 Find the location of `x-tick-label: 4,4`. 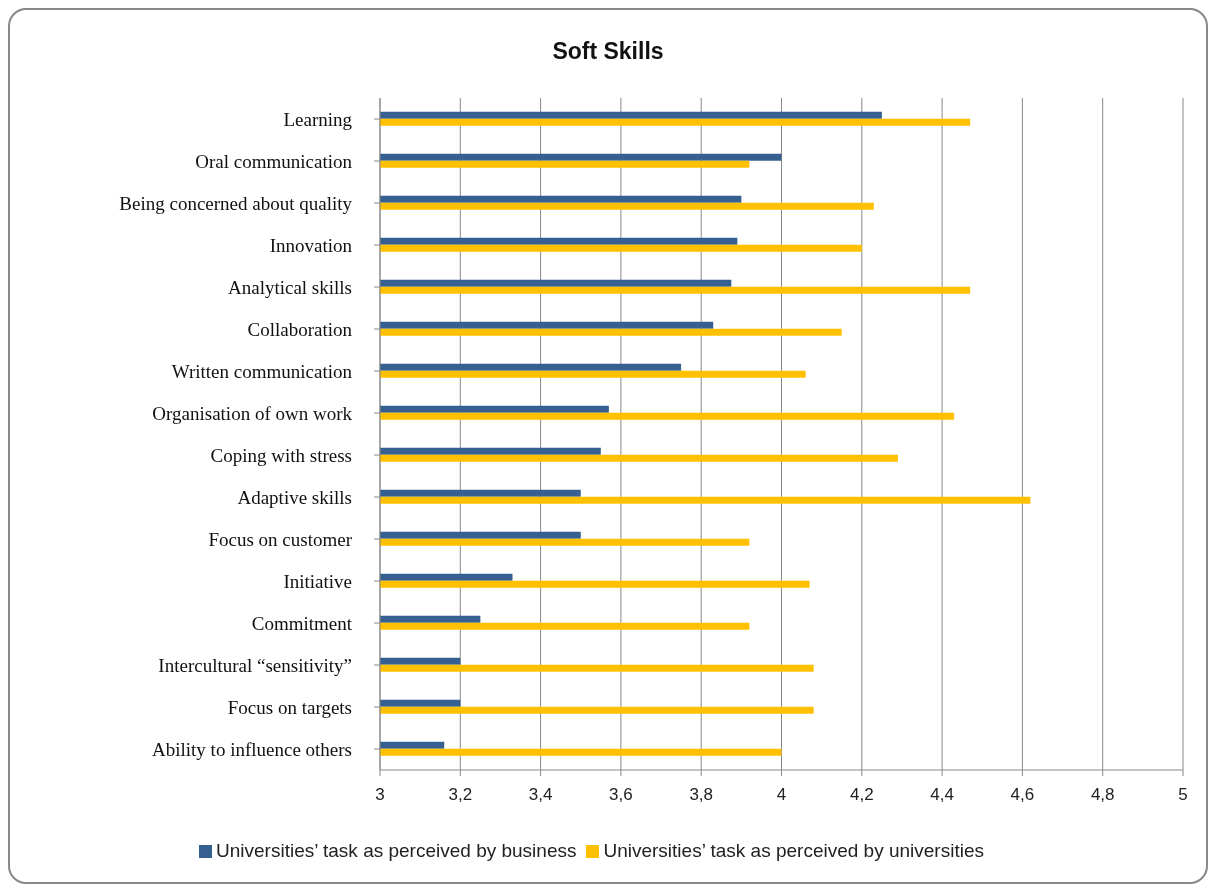

x-tick-label: 4,4 is located at coordinates (942, 795).